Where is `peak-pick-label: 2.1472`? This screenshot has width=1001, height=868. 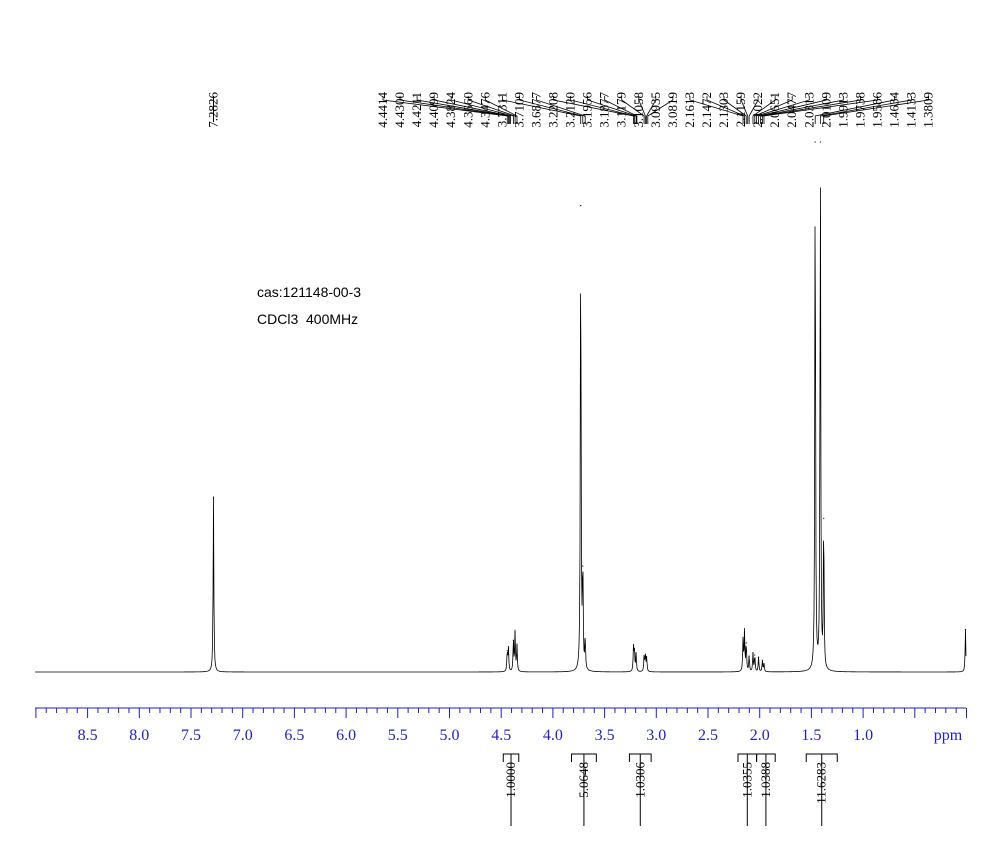 peak-pick-label: 2.1472 is located at coordinates (706, 110).